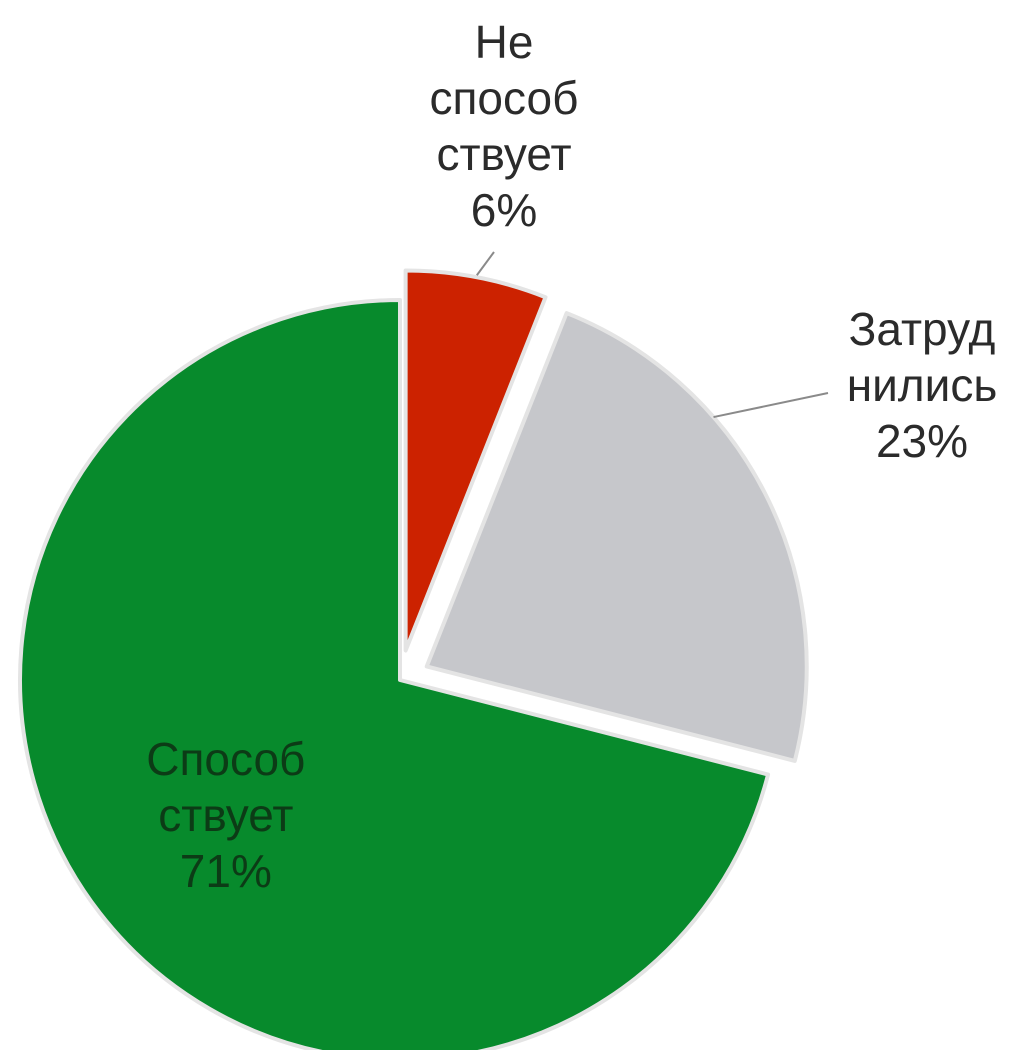 Image resolution: width=1017 pixels, height=1050 pixels. Describe the element at coordinates (225, 759) in the screenshot. I see `slice-label-3-line-1: Способ` at that location.